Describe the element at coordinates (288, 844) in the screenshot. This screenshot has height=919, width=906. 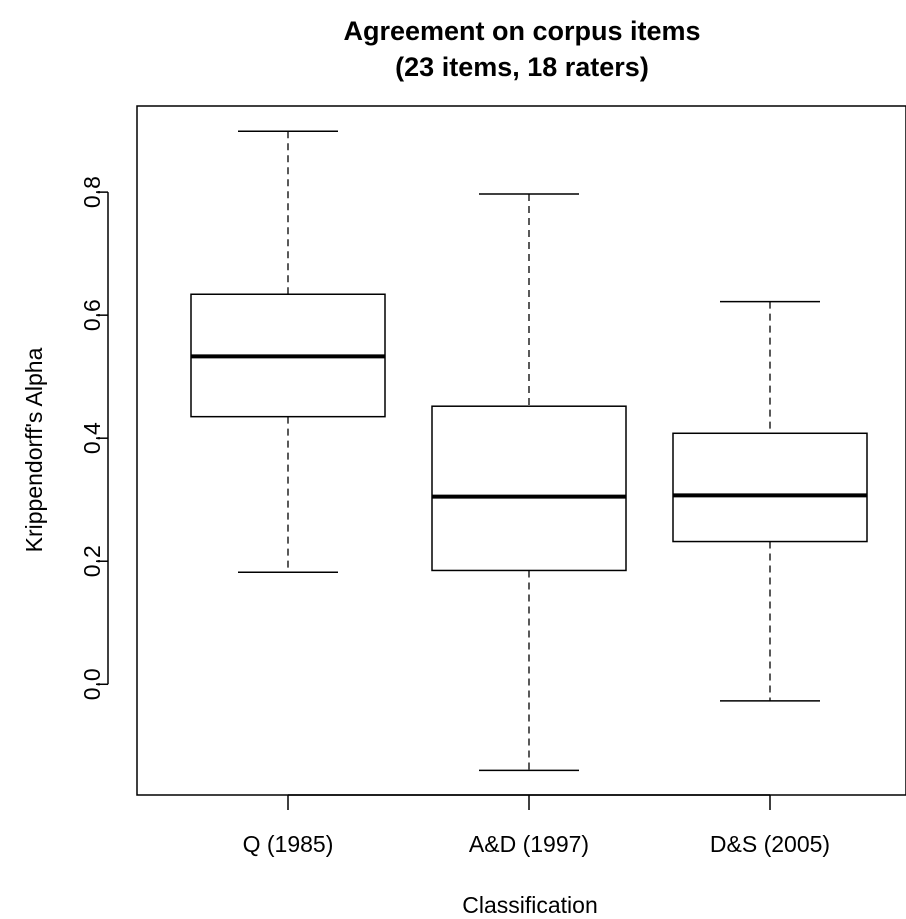
I see `x-tick-label-0: Q (1985)` at that location.